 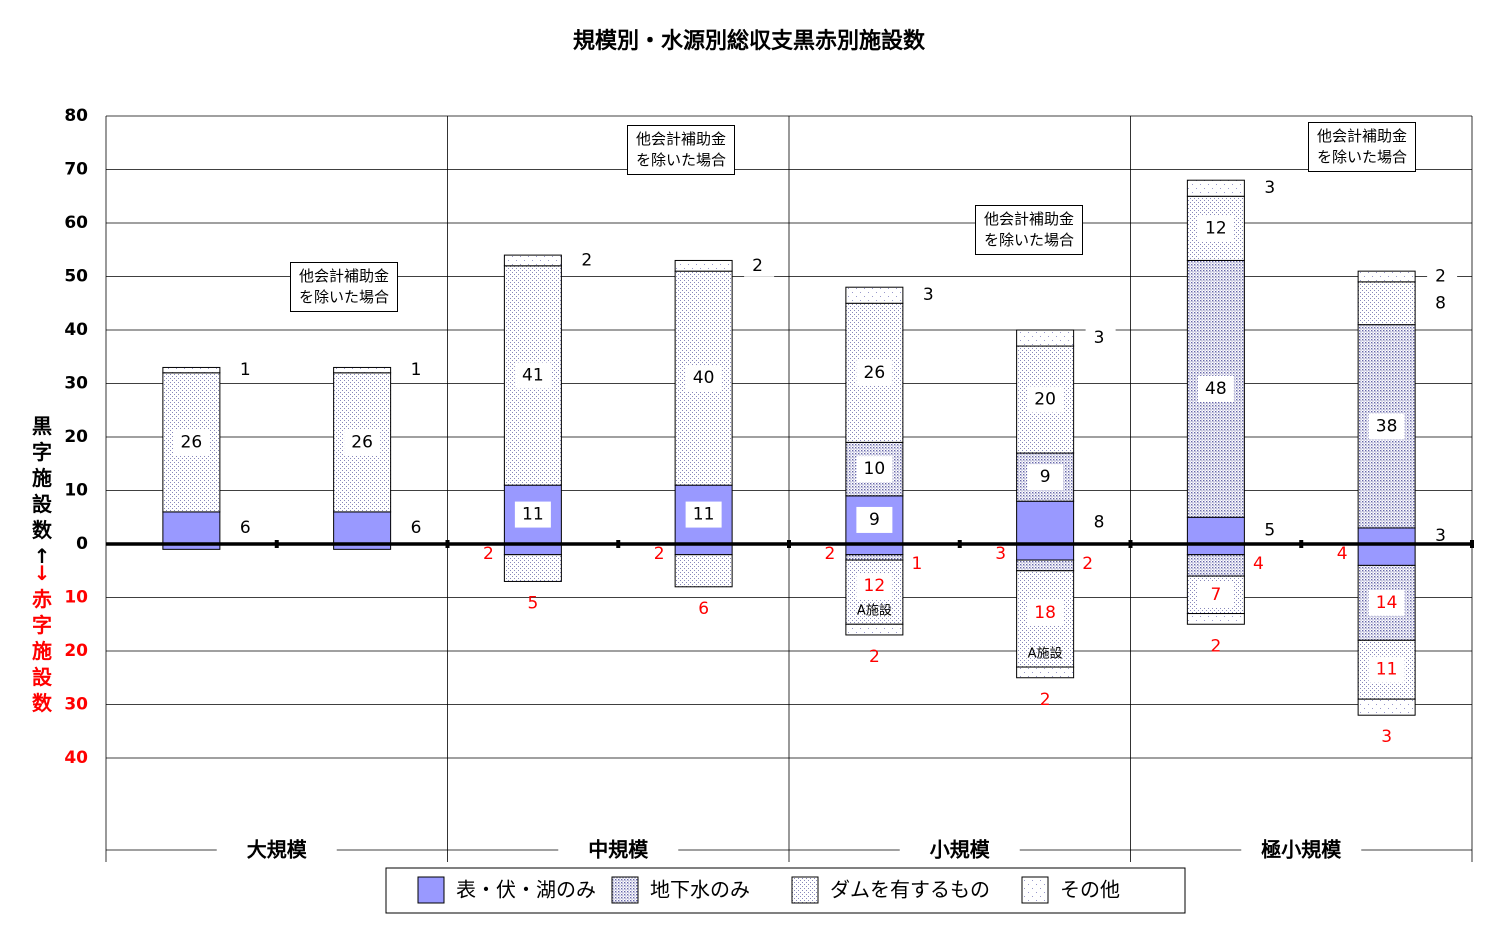 I want to click on value-label: 18, so click(x=1045, y=613).